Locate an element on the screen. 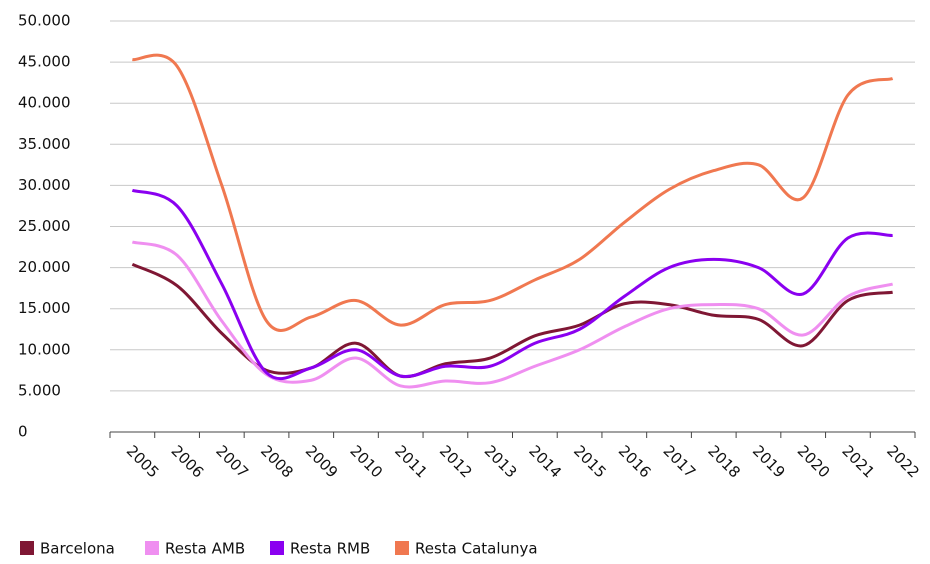 The height and width of the screenshot is (564, 930). y-tick-label: 5.000 is located at coordinates (39, 390).